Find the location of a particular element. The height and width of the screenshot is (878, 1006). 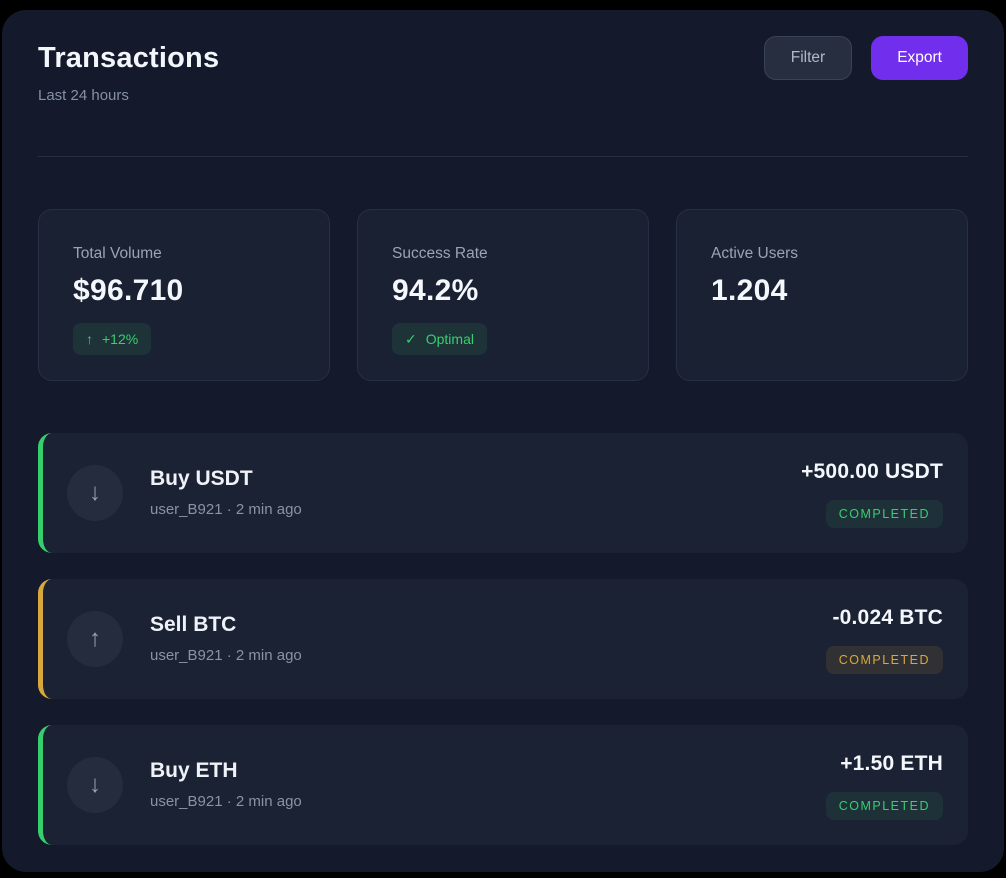

stat-card-total-volume: Total Volume $96.710 ↑ +12% is located at coordinates (184, 295).